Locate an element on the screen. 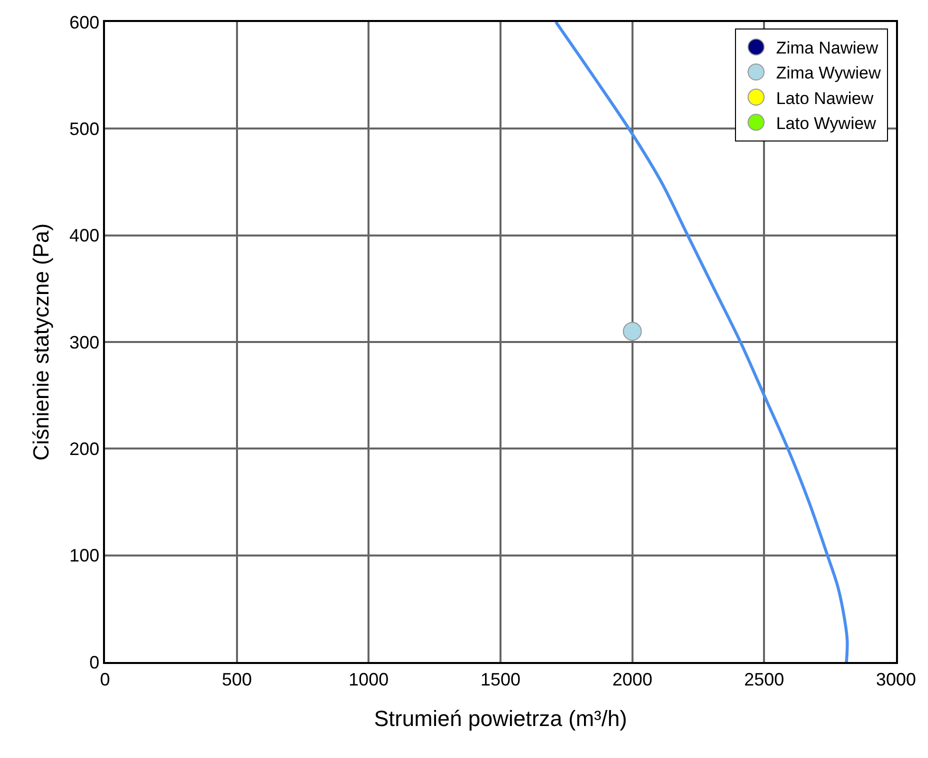 The height and width of the screenshot is (758, 928). legend-label: Zima Wywiew is located at coordinates (829, 73).